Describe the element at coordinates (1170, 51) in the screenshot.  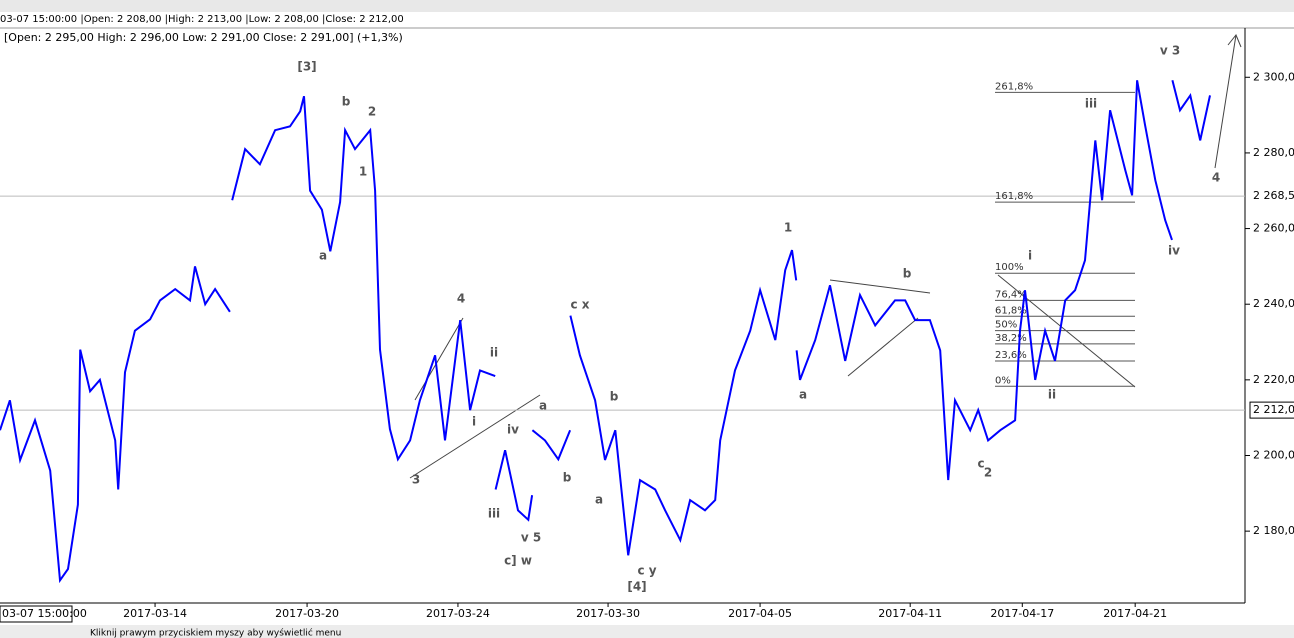
I see `wave-label: v 3` at that location.